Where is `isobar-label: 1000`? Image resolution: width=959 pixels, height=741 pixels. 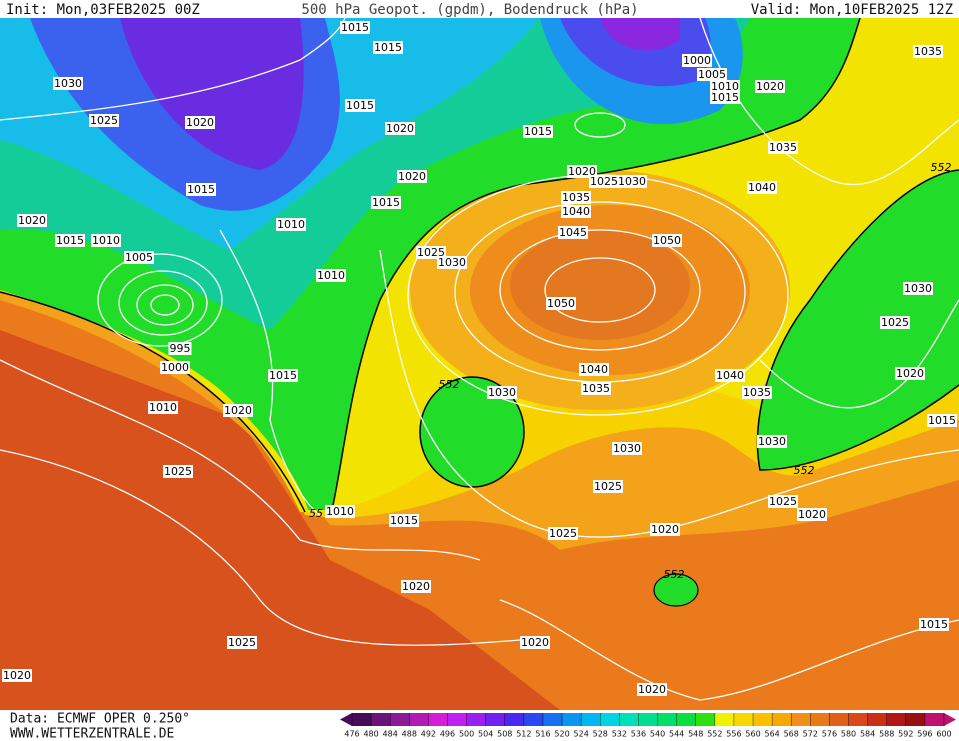 isobar-label: 1000 is located at coordinates (697, 60).